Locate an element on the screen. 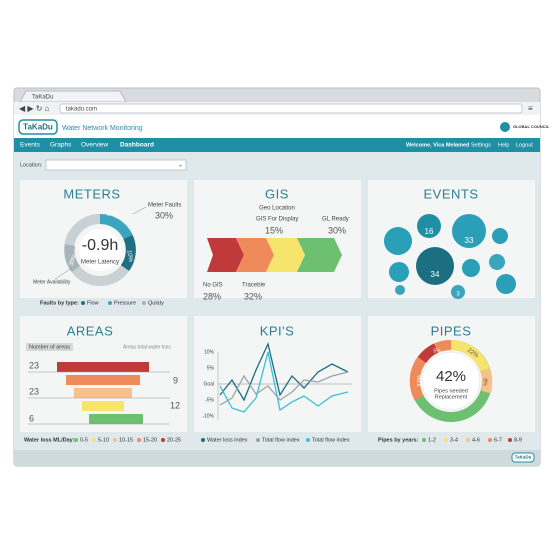  area-number: 9 is located at coordinates (175, 380).